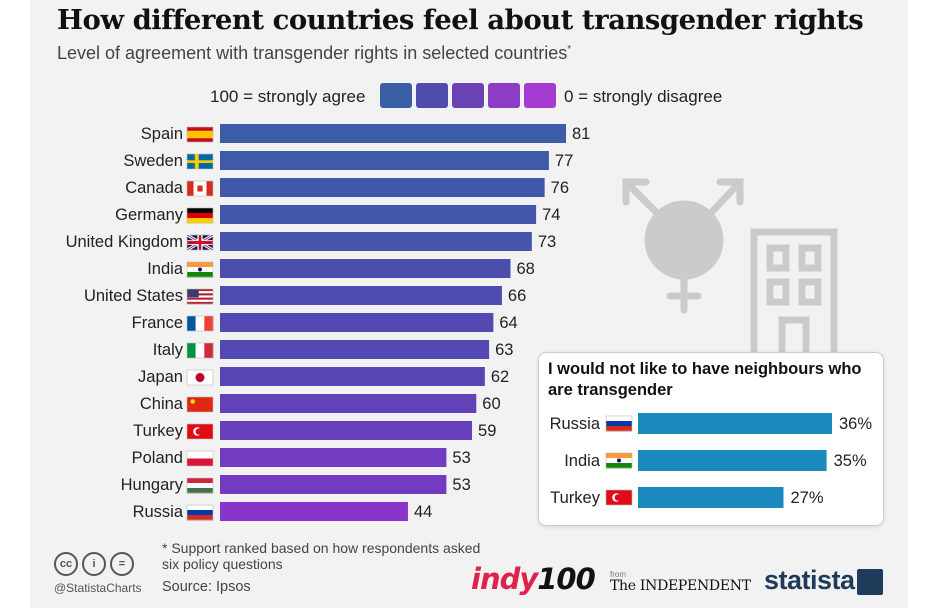 The width and height of the screenshot is (940, 614). Describe the element at coordinates (500, 377) in the screenshot. I see `value-label: 62` at that location.